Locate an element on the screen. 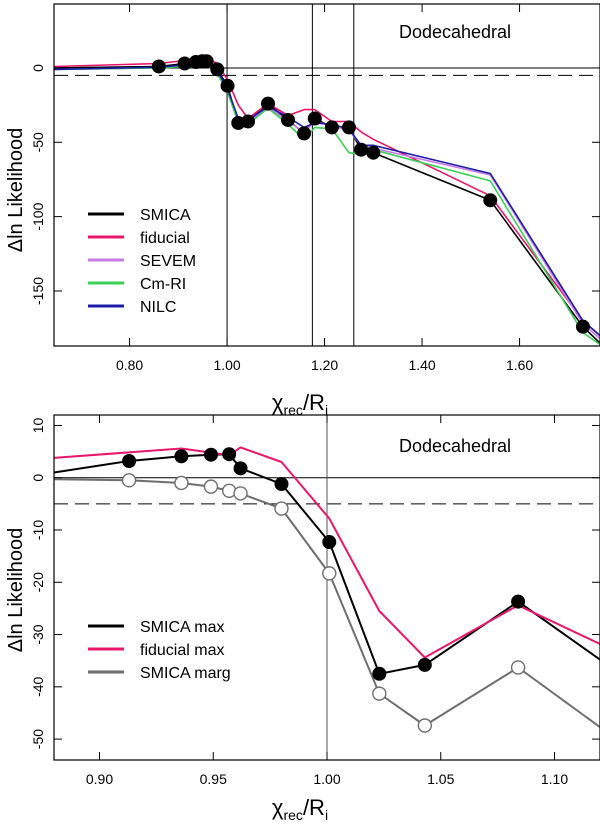  top-ytick-label-0: 0 is located at coordinates (38, 68).